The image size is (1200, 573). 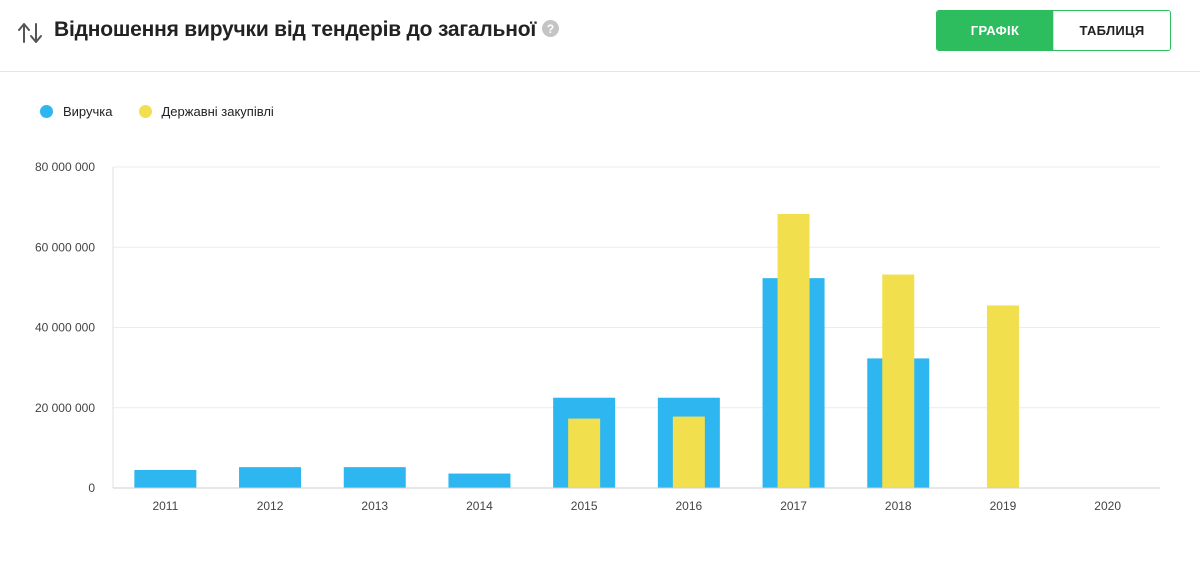 What do you see at coordinates (1107, 506) in the screenshot?
I see `x-tick-label: 2020` at bounding box center [1107, 506].